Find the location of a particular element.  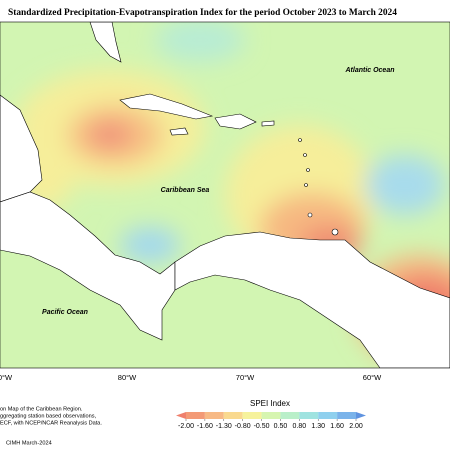

legend-tick-label: -1.30 is located at coordinates (224, 426).